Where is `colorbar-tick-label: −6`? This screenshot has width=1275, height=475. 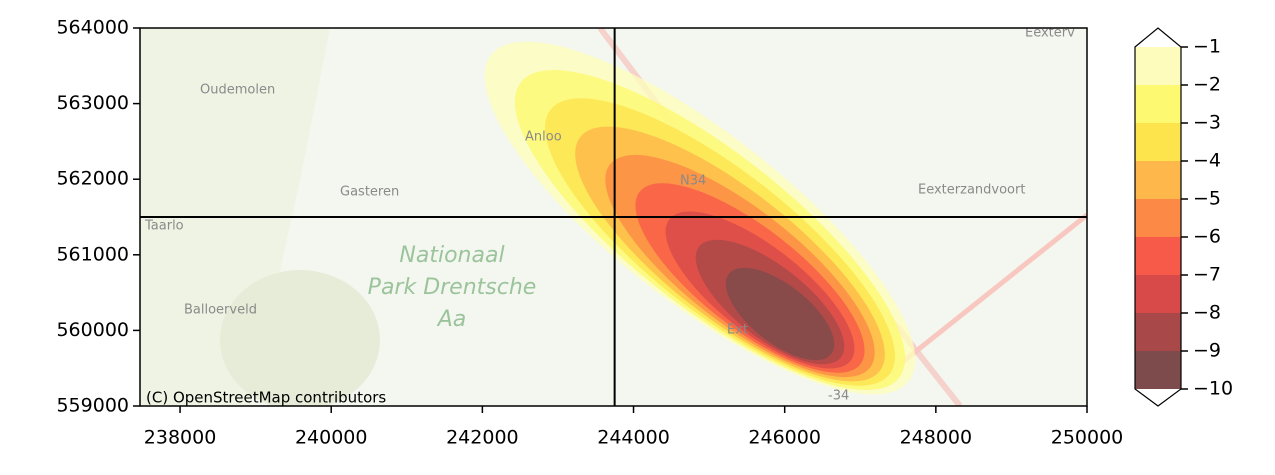 colorbar-tick-label: −6 is located at coordinates (1207, 237).